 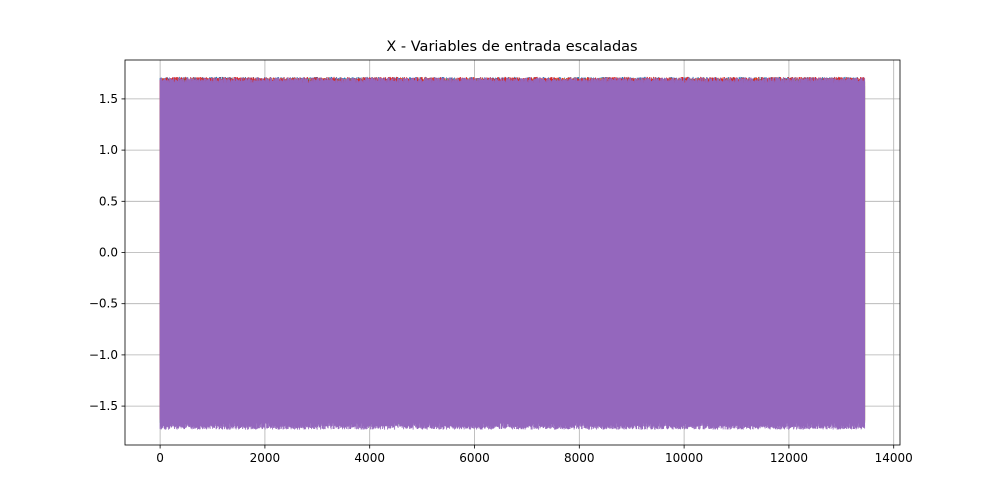 I want to click on x-tick-label: 0, so click(x=160, y=458).